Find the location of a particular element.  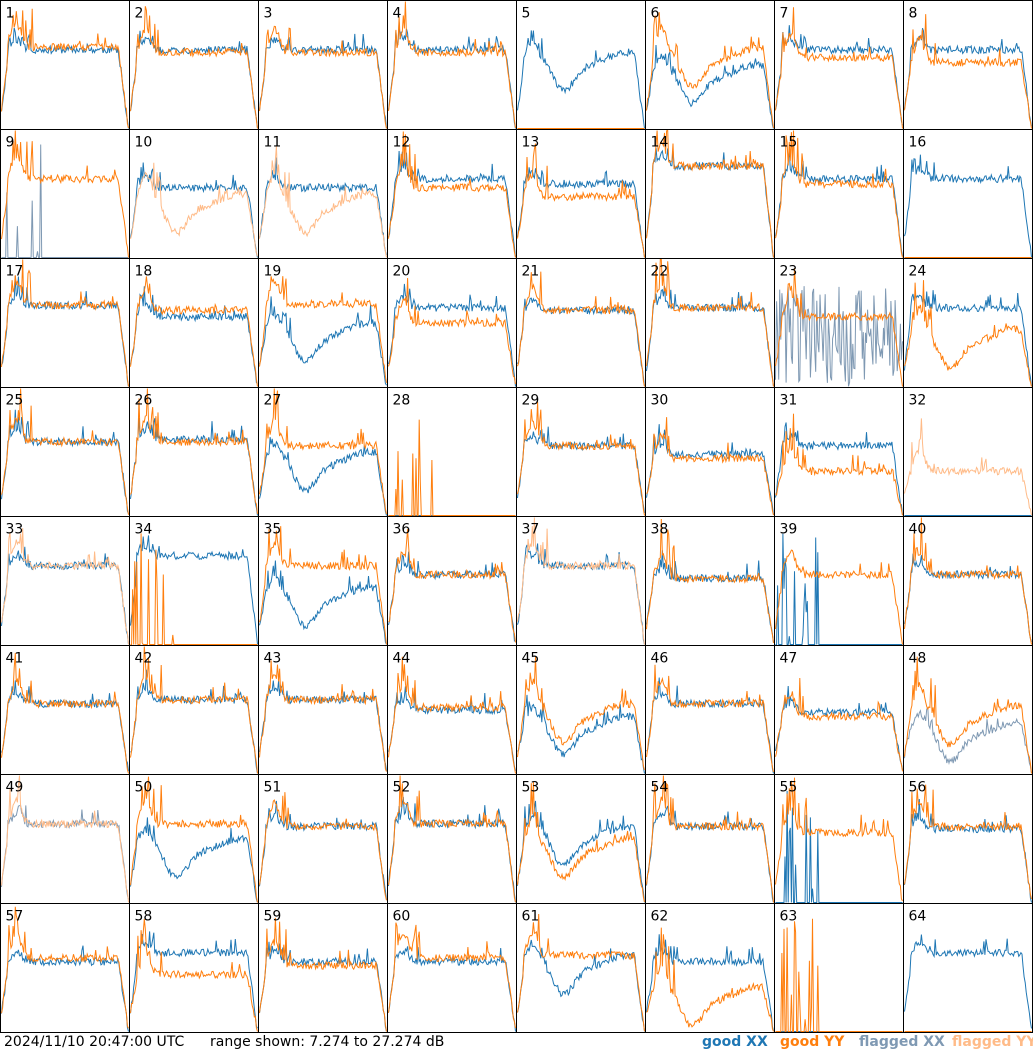

panel-label: 52 is located at coordinates (402, 788).